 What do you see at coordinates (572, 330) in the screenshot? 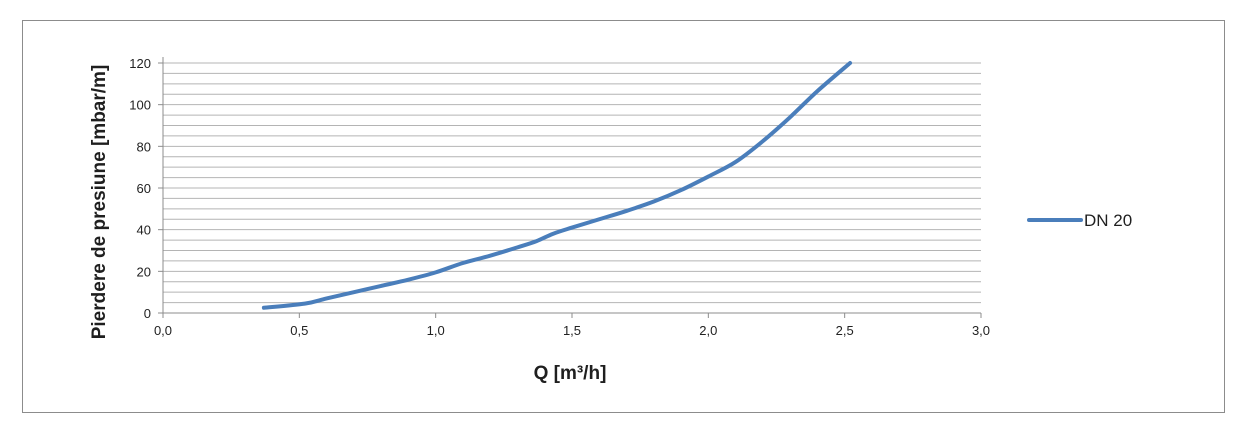
I see `x-tick-label: 1,5` at bounding box center [572, 330].